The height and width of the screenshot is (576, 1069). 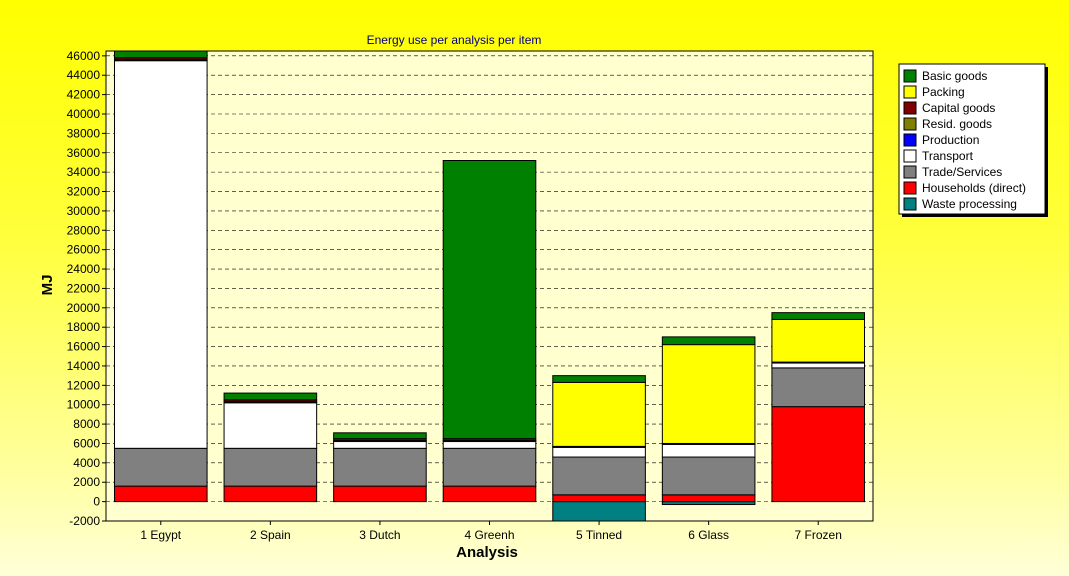 I want to click on x-tick-label: 5 Tinned, so click(x=599, y=535).